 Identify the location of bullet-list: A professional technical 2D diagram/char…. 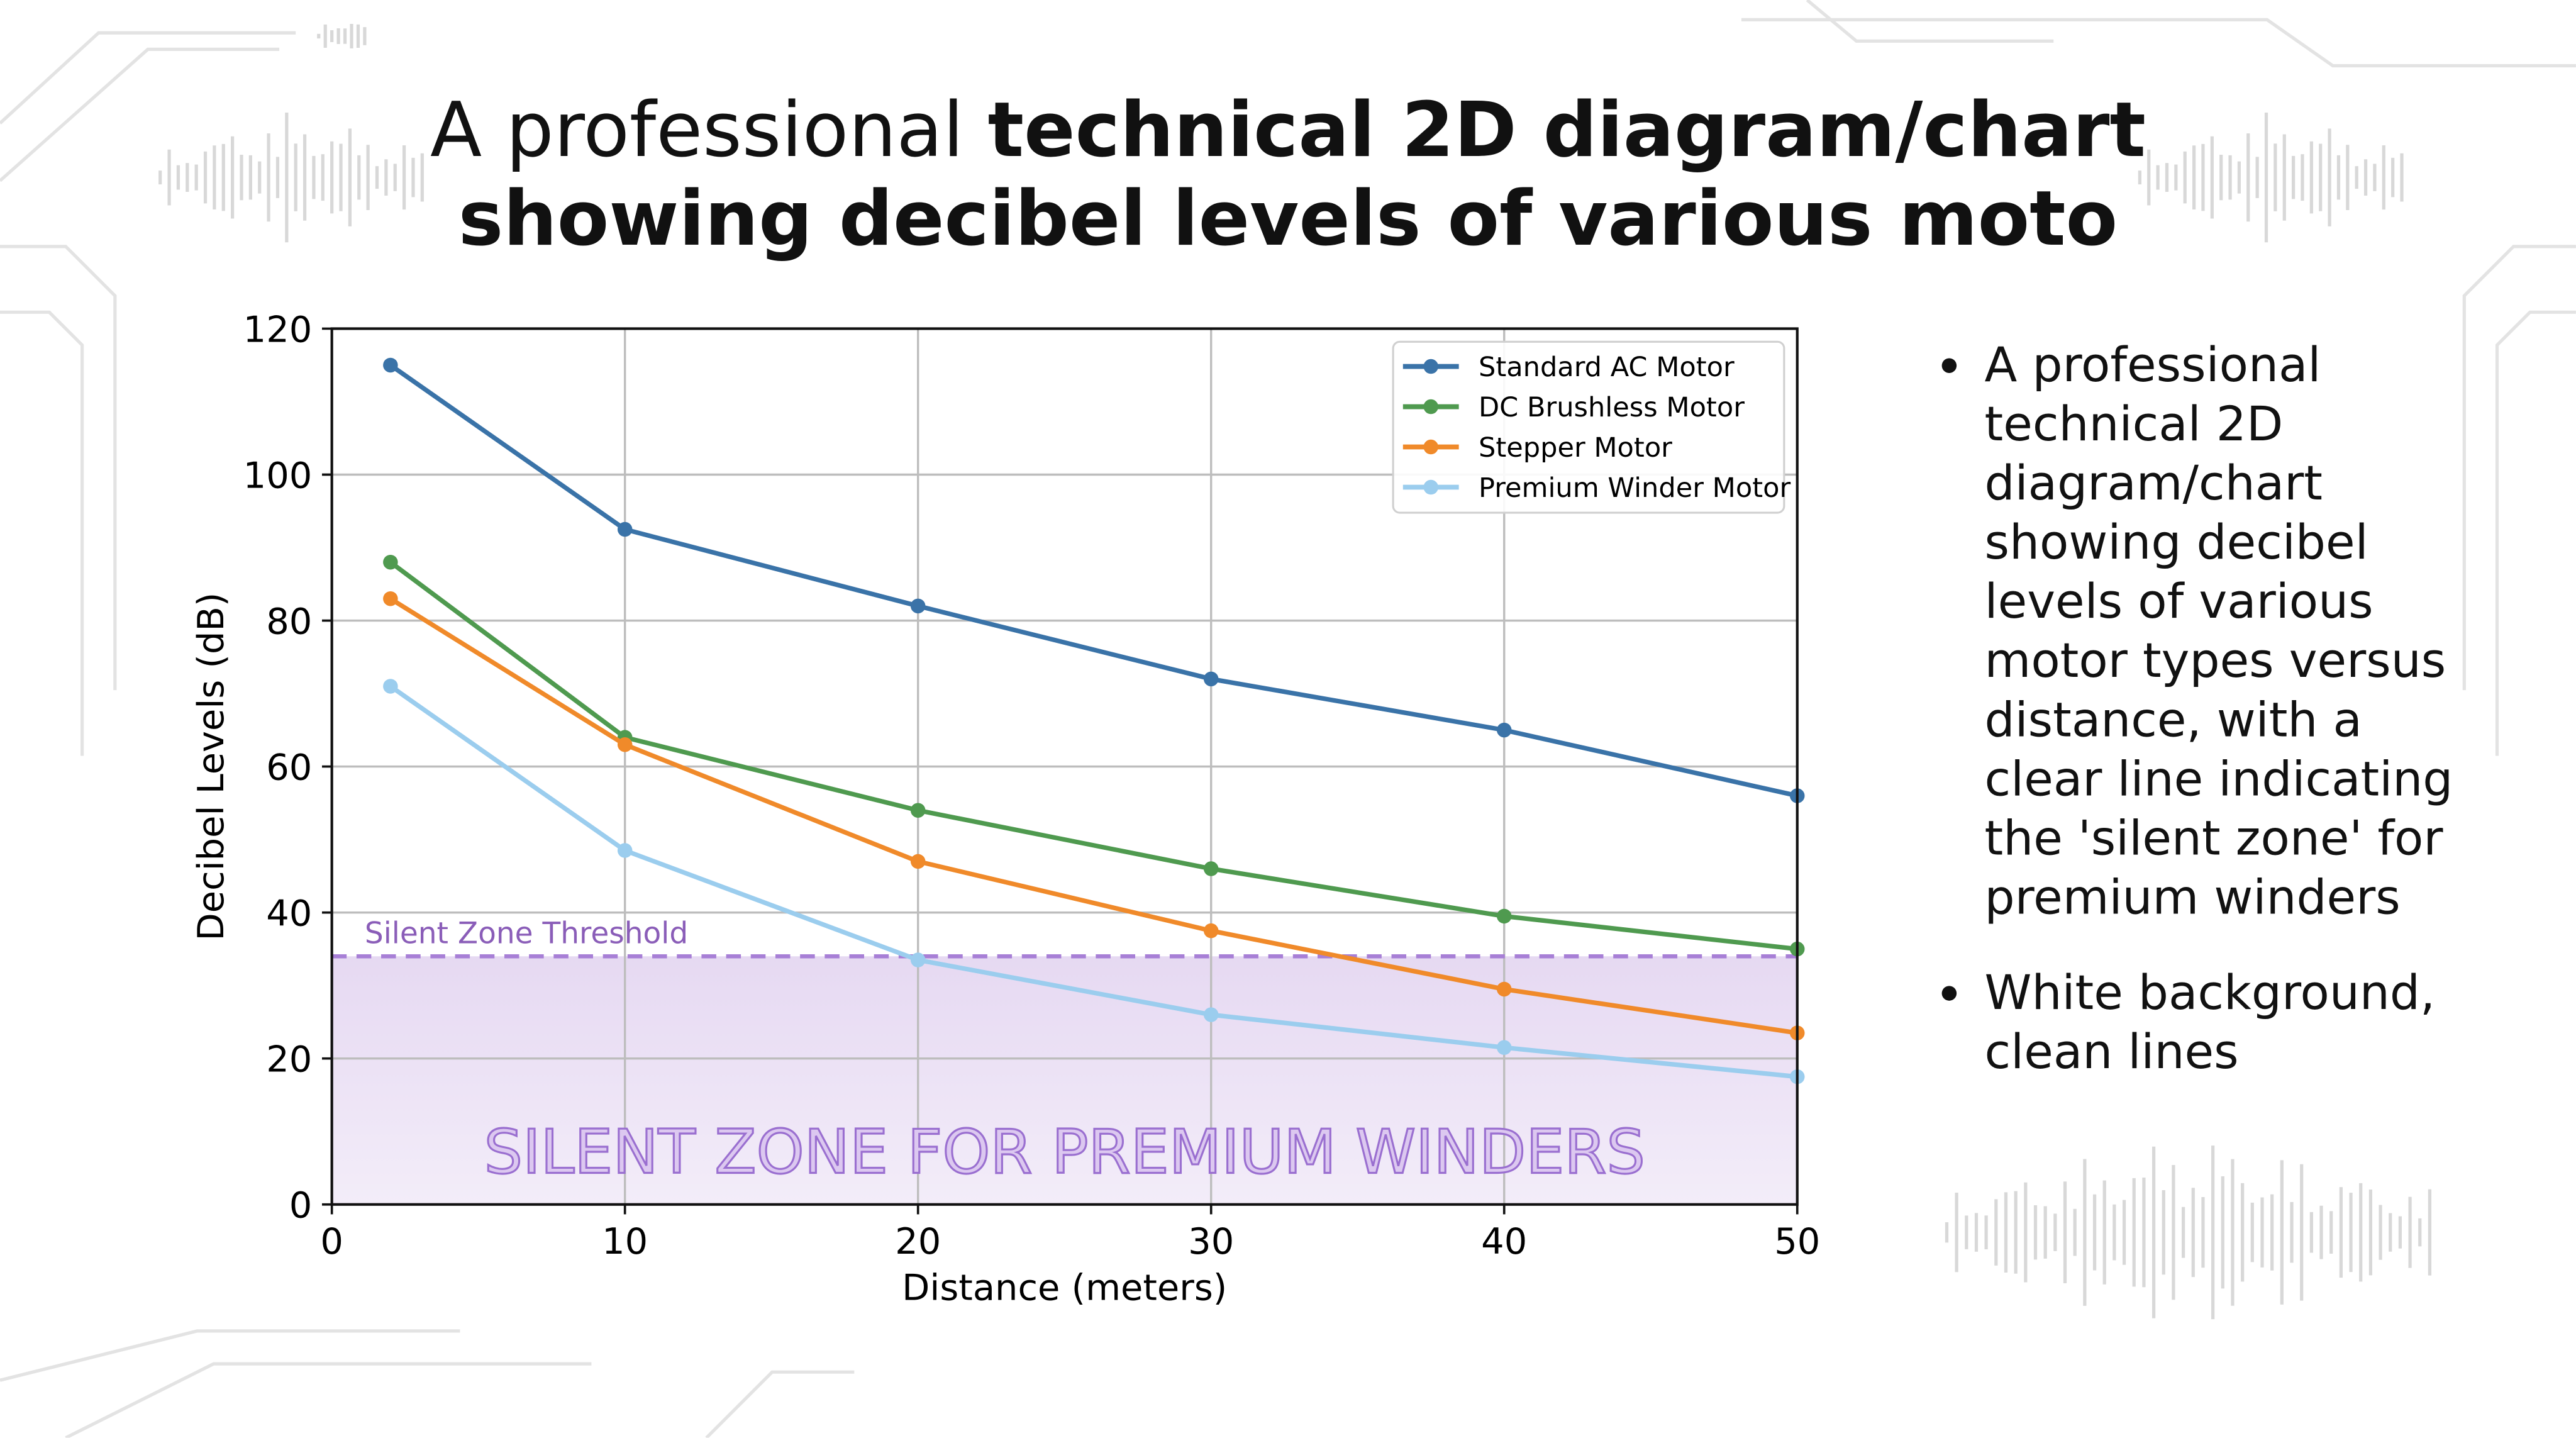
(2212, 726).